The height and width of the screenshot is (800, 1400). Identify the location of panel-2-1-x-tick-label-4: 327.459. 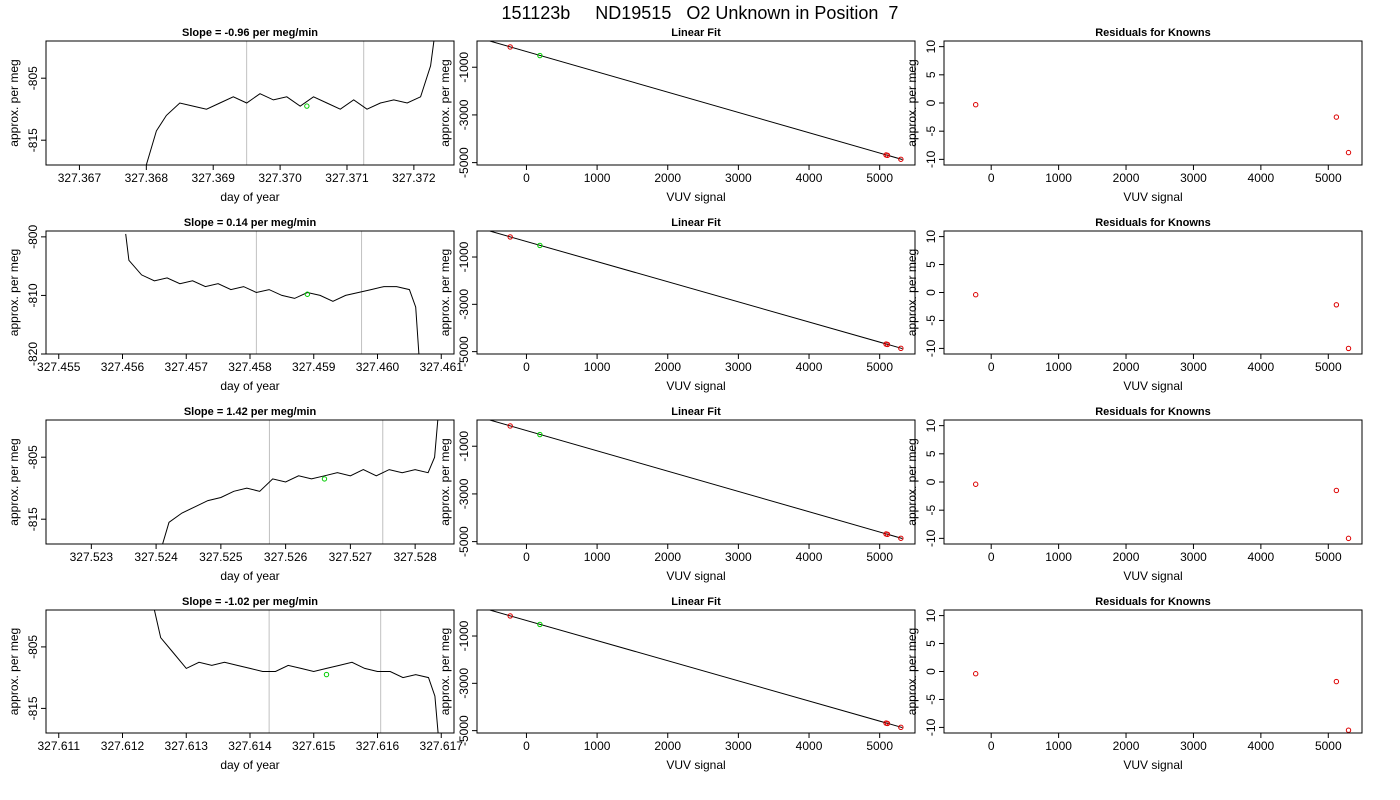
(314, 367).